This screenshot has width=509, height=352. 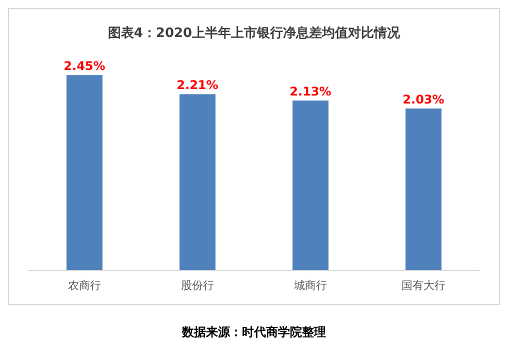 What do you see at coordinates (424, 285) in the screenshot?
I see `x-tick-label: 国有大行` at bounding box center [424, 285].